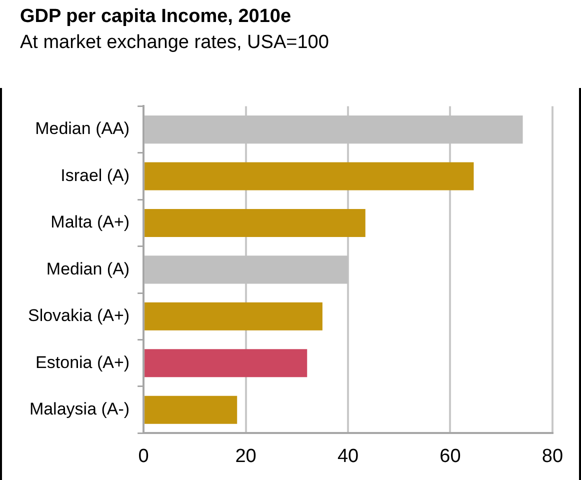 This screenshot has width=581, height=480. I want to click on y-tick-label: Median (A), so click(88, 268).